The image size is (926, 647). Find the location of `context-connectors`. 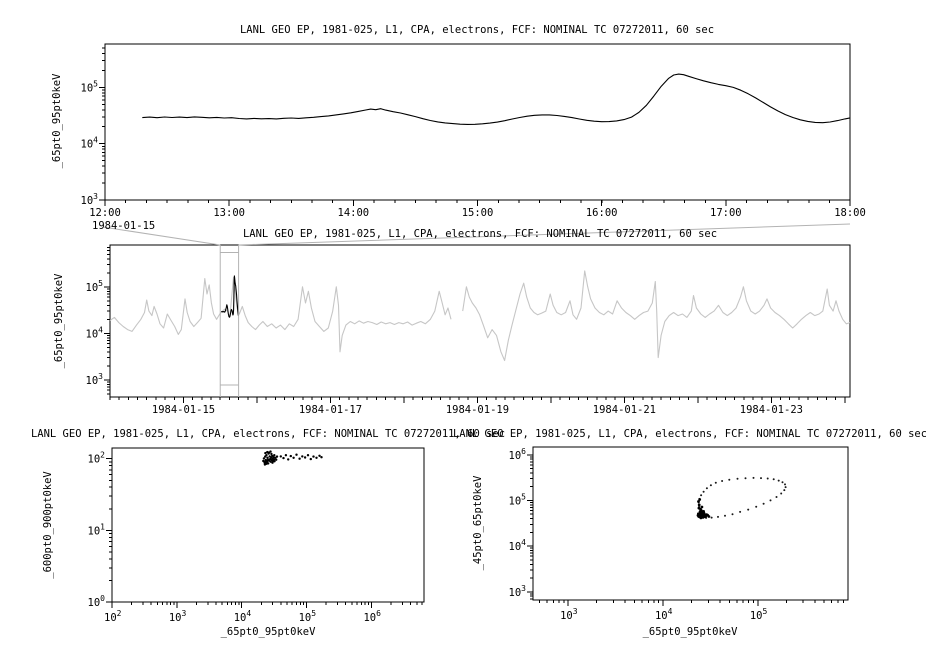

context-connectors is located at coordinates (476, 234).